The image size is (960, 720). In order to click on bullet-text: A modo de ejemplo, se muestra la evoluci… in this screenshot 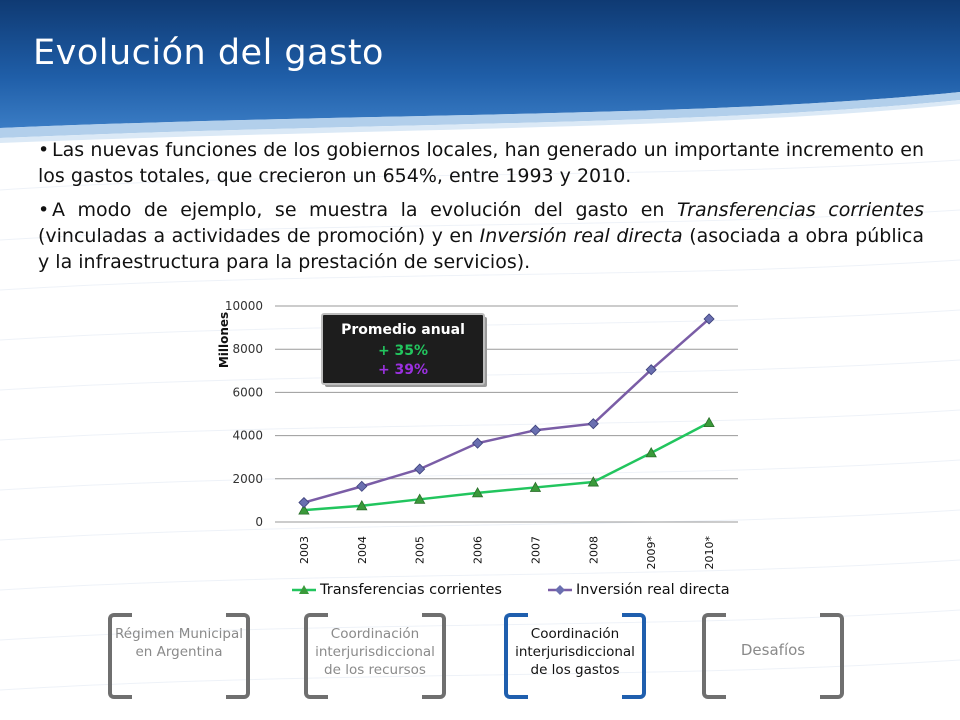, I will do `click(364, 210)`.